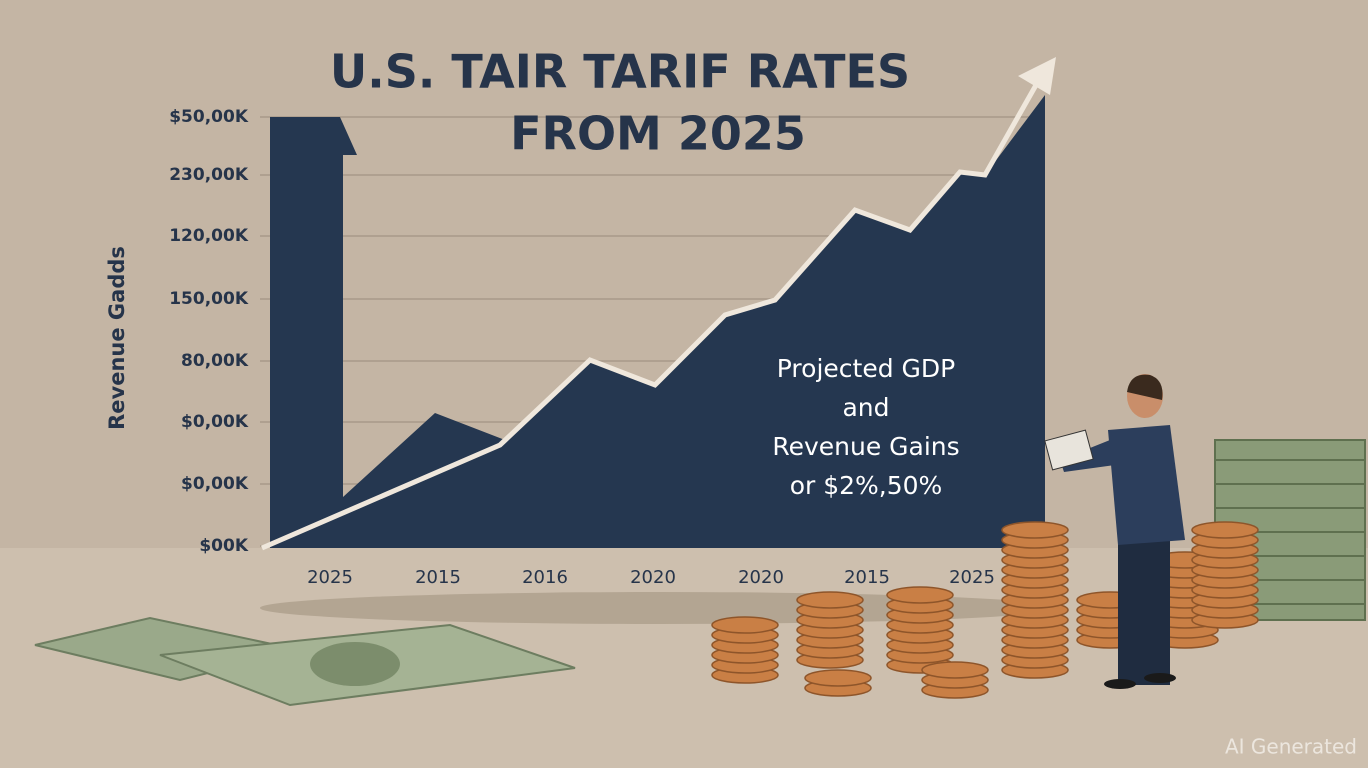  Describe the element at coordinates (209, 236) in the screenshot. I see `y-label: 120,00K` at that location.